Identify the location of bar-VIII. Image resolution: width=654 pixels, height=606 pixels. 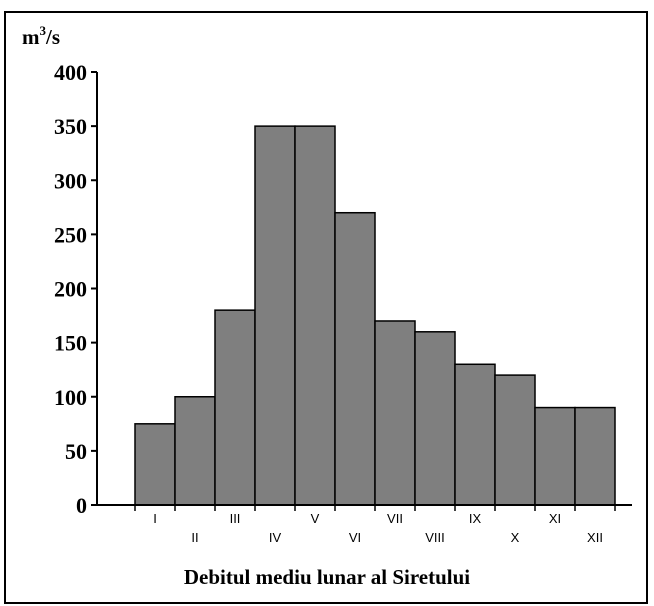
(435, 418).